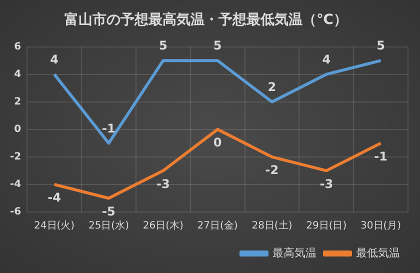 The width and height of the screenshot is (420, 273). What do you see at coordinates (294, 253) in the screenshot?
I see `legend-label: 最高気温` at bounding box center [294, 253].